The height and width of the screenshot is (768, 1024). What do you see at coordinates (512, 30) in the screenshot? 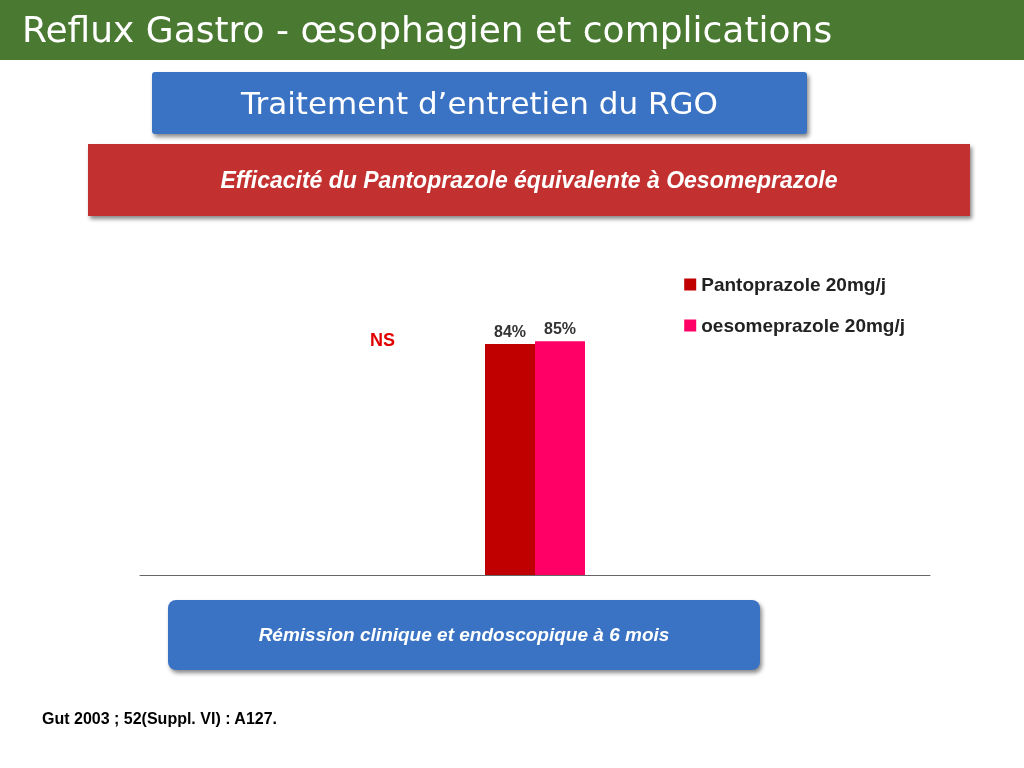
I see `chart-title: Reflux Gastro - œsophagien et complications` at bounding box center [512, 30].